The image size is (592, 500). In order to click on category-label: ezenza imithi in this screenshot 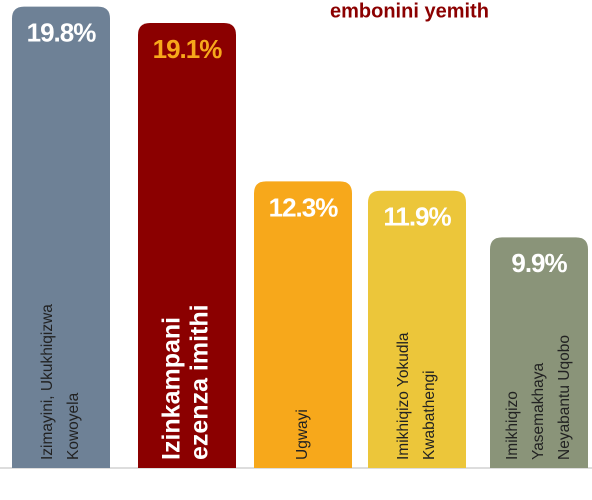, I will do `click(200, 382)`.